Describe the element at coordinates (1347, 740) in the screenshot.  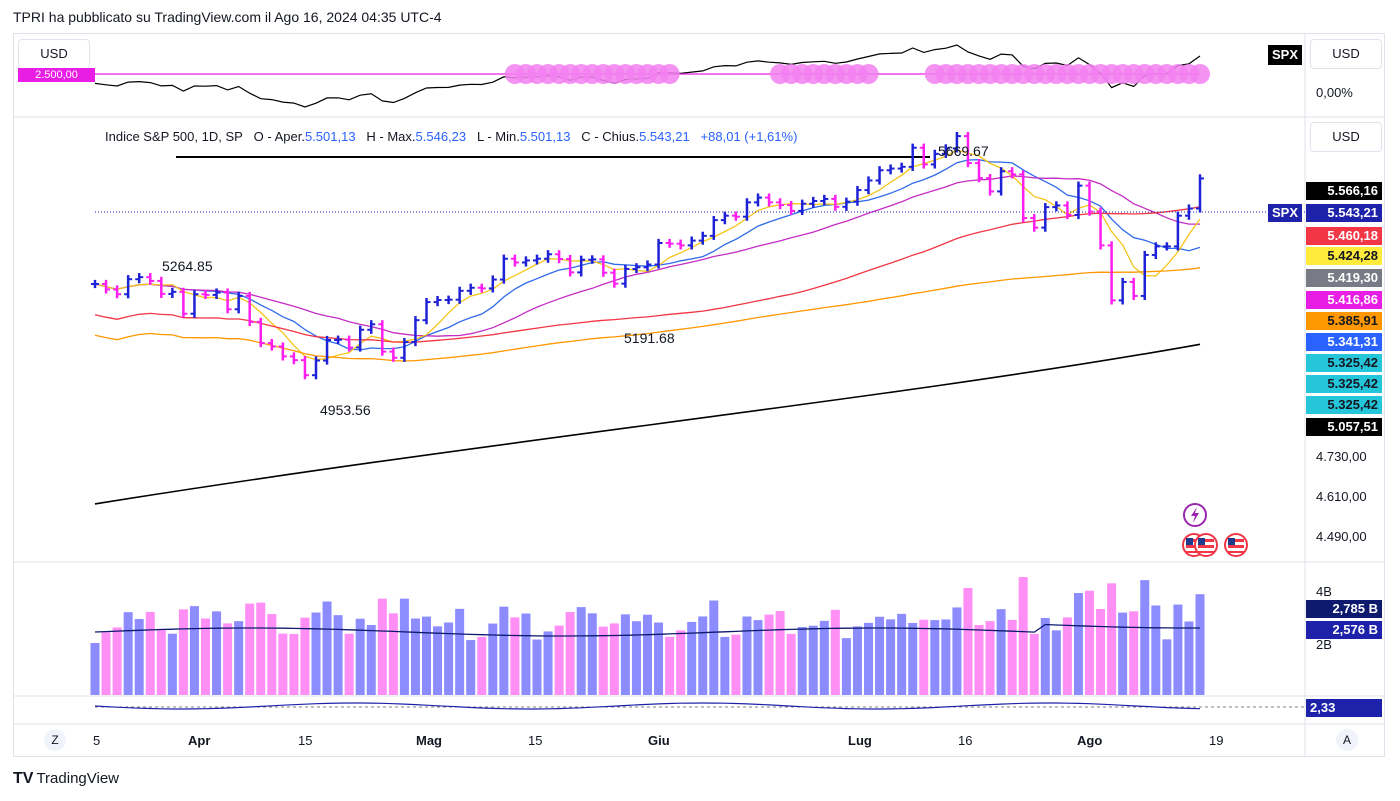
I see `auto-scale-button: A` at that location.